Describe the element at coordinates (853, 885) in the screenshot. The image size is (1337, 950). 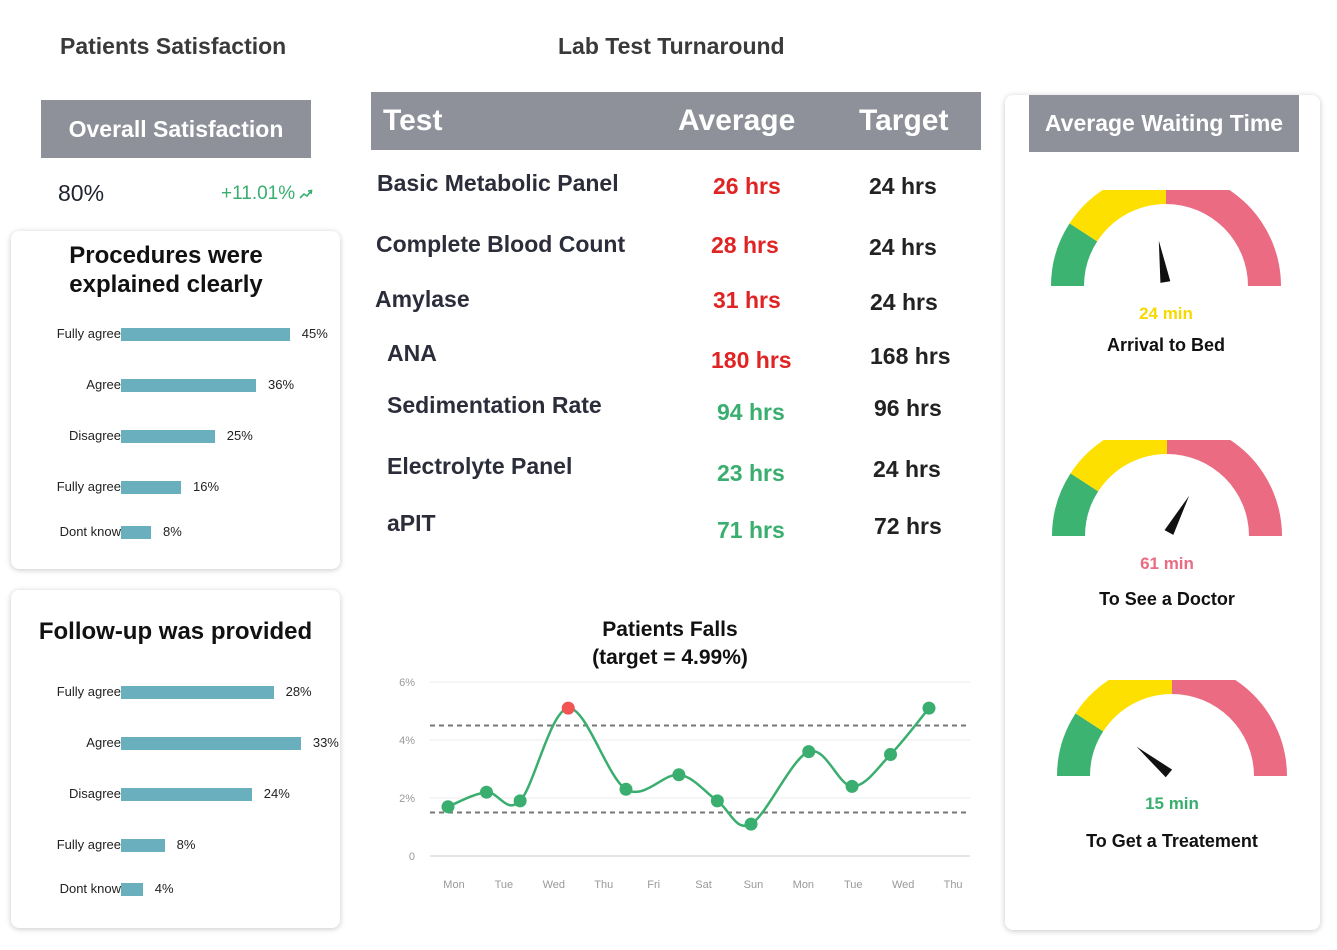
I see `x-tick-label: Tue` at that location.